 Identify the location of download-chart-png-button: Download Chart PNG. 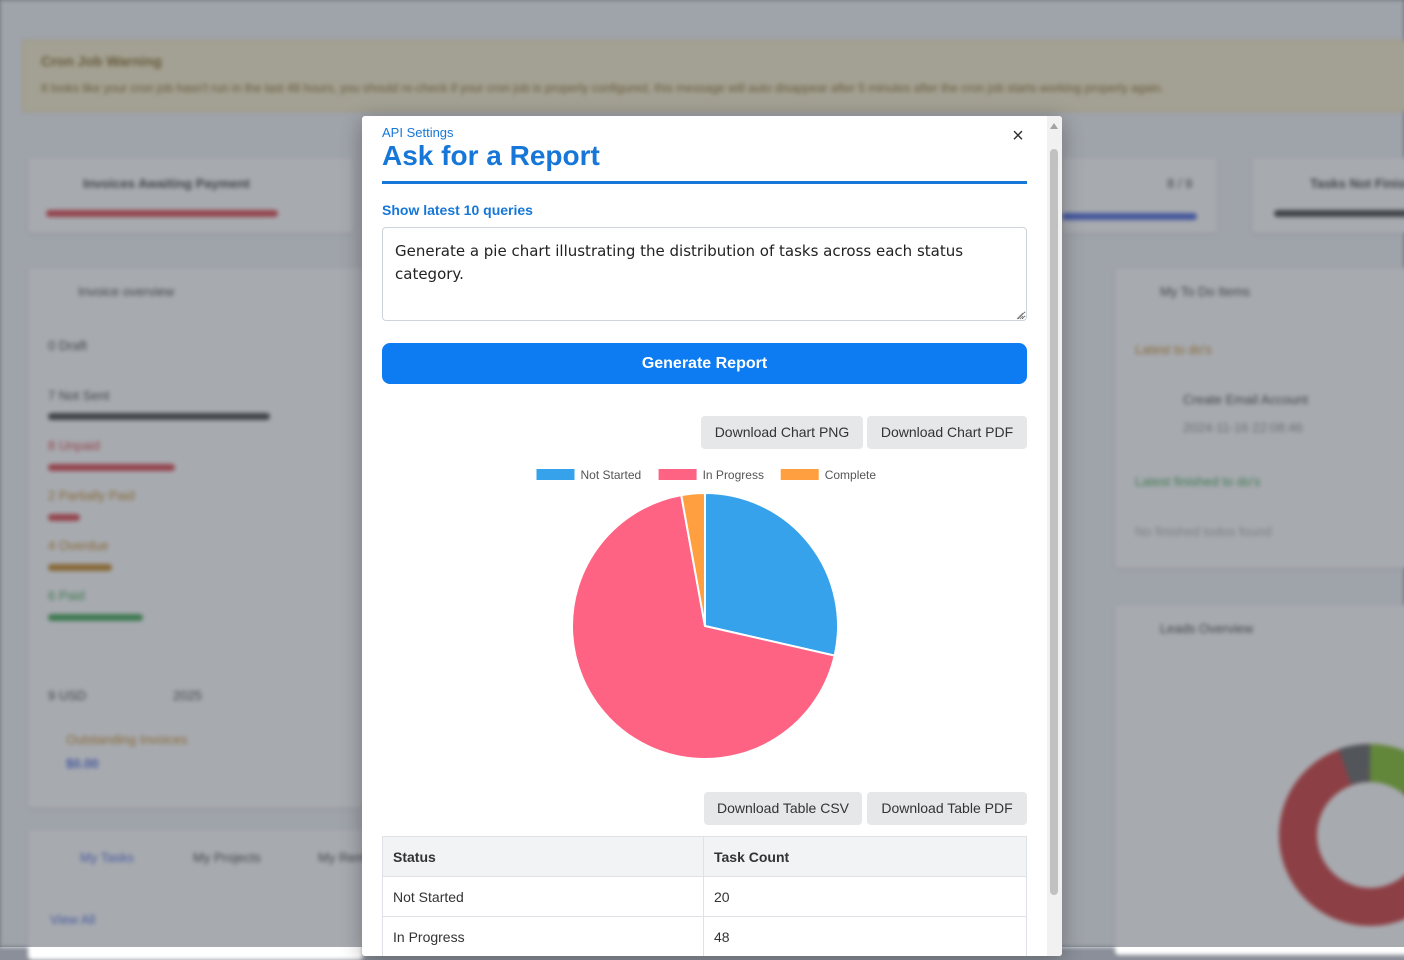
(782, 432).